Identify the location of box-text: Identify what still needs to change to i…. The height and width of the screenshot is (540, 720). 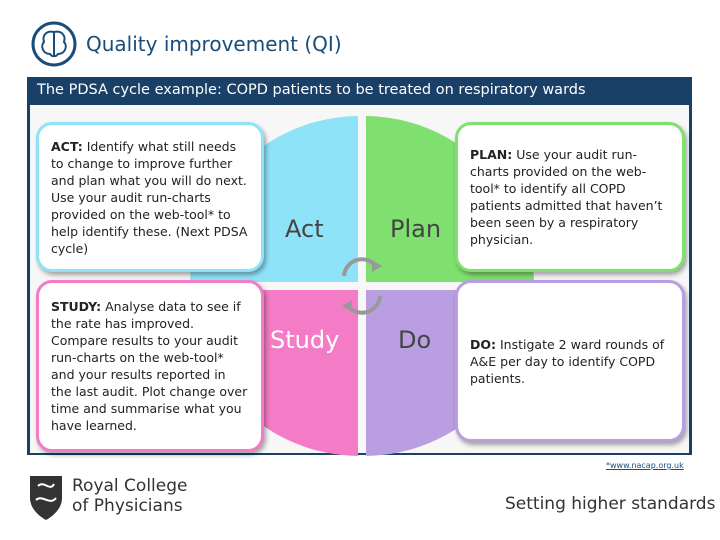
(149, 197).